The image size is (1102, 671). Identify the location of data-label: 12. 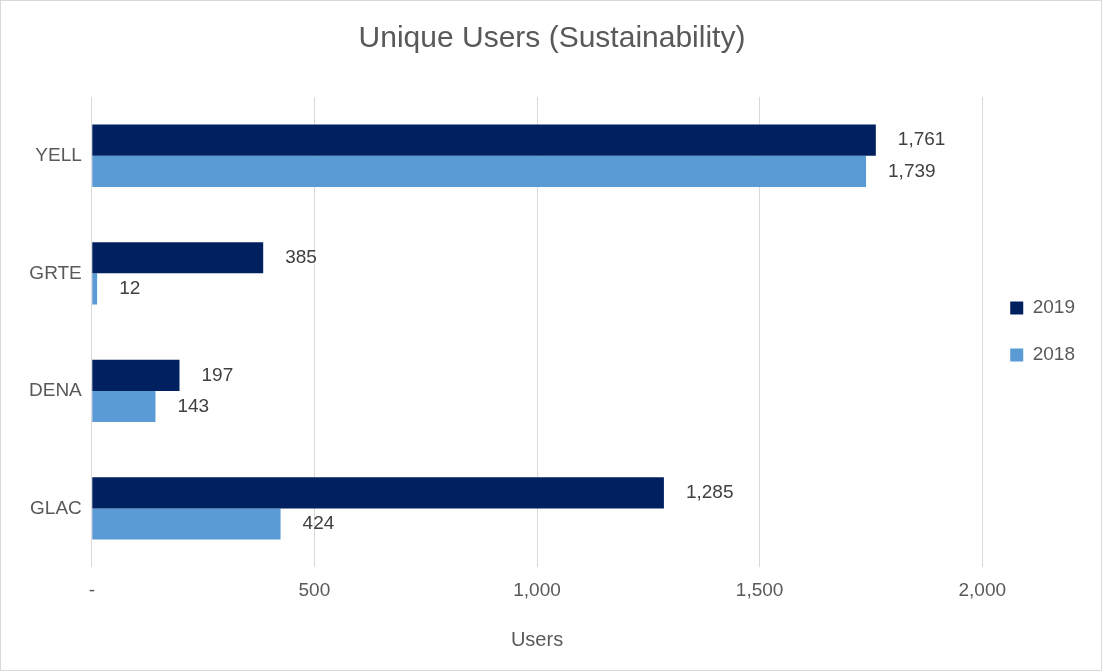
(130, 288).